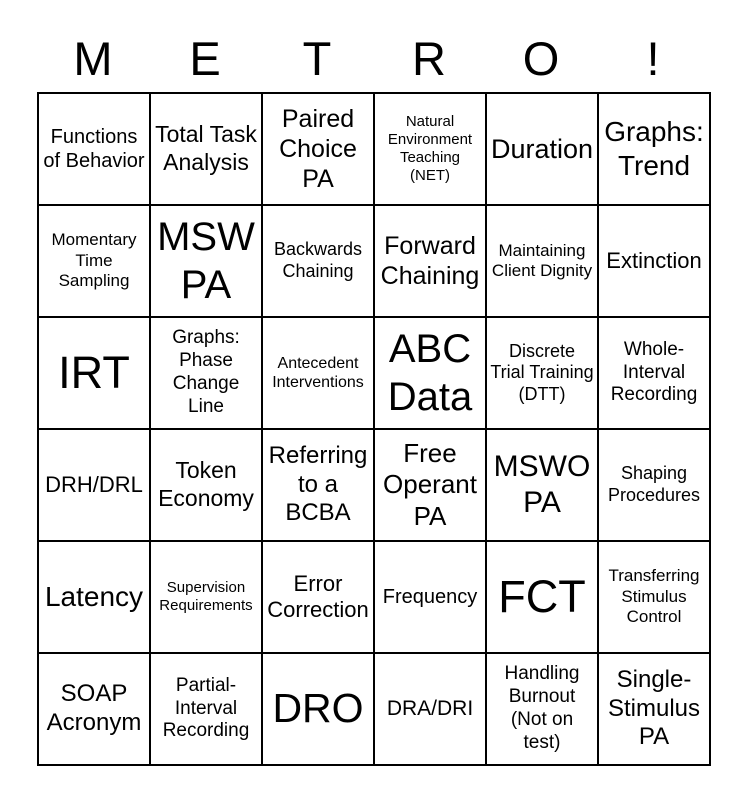  I want to click on cell-label: Error Correction, so click(318, 596).